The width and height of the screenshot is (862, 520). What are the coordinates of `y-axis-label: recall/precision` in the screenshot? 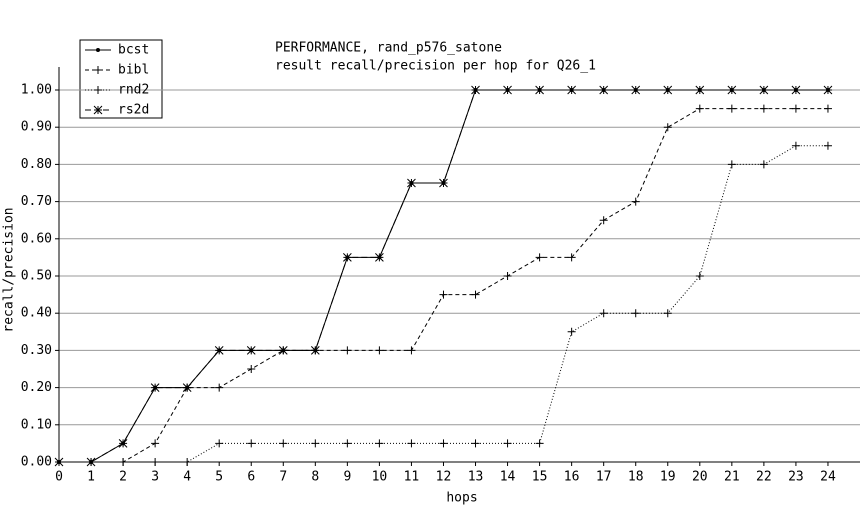 It's located at (9, 269).